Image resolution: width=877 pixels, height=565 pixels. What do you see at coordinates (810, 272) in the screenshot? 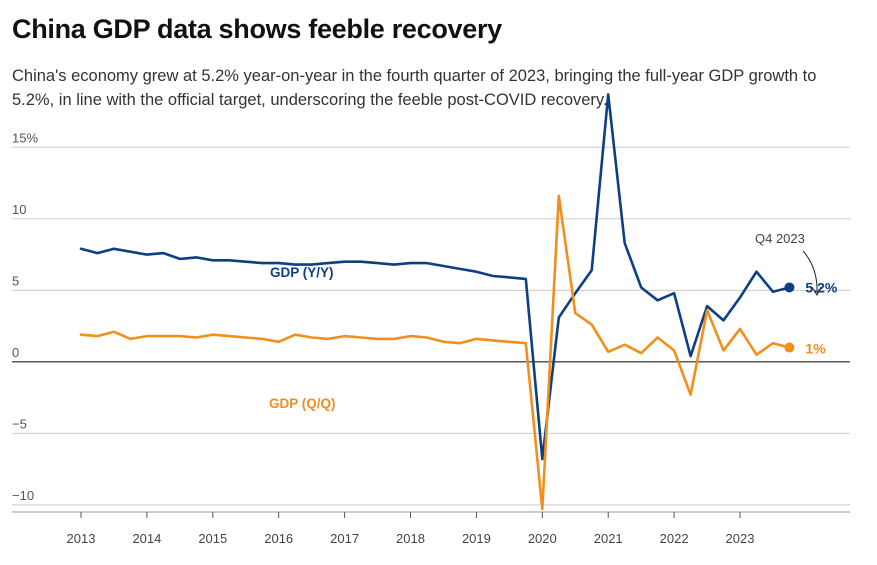
I see `annotation-arrow` at bounding box center [810, 272].